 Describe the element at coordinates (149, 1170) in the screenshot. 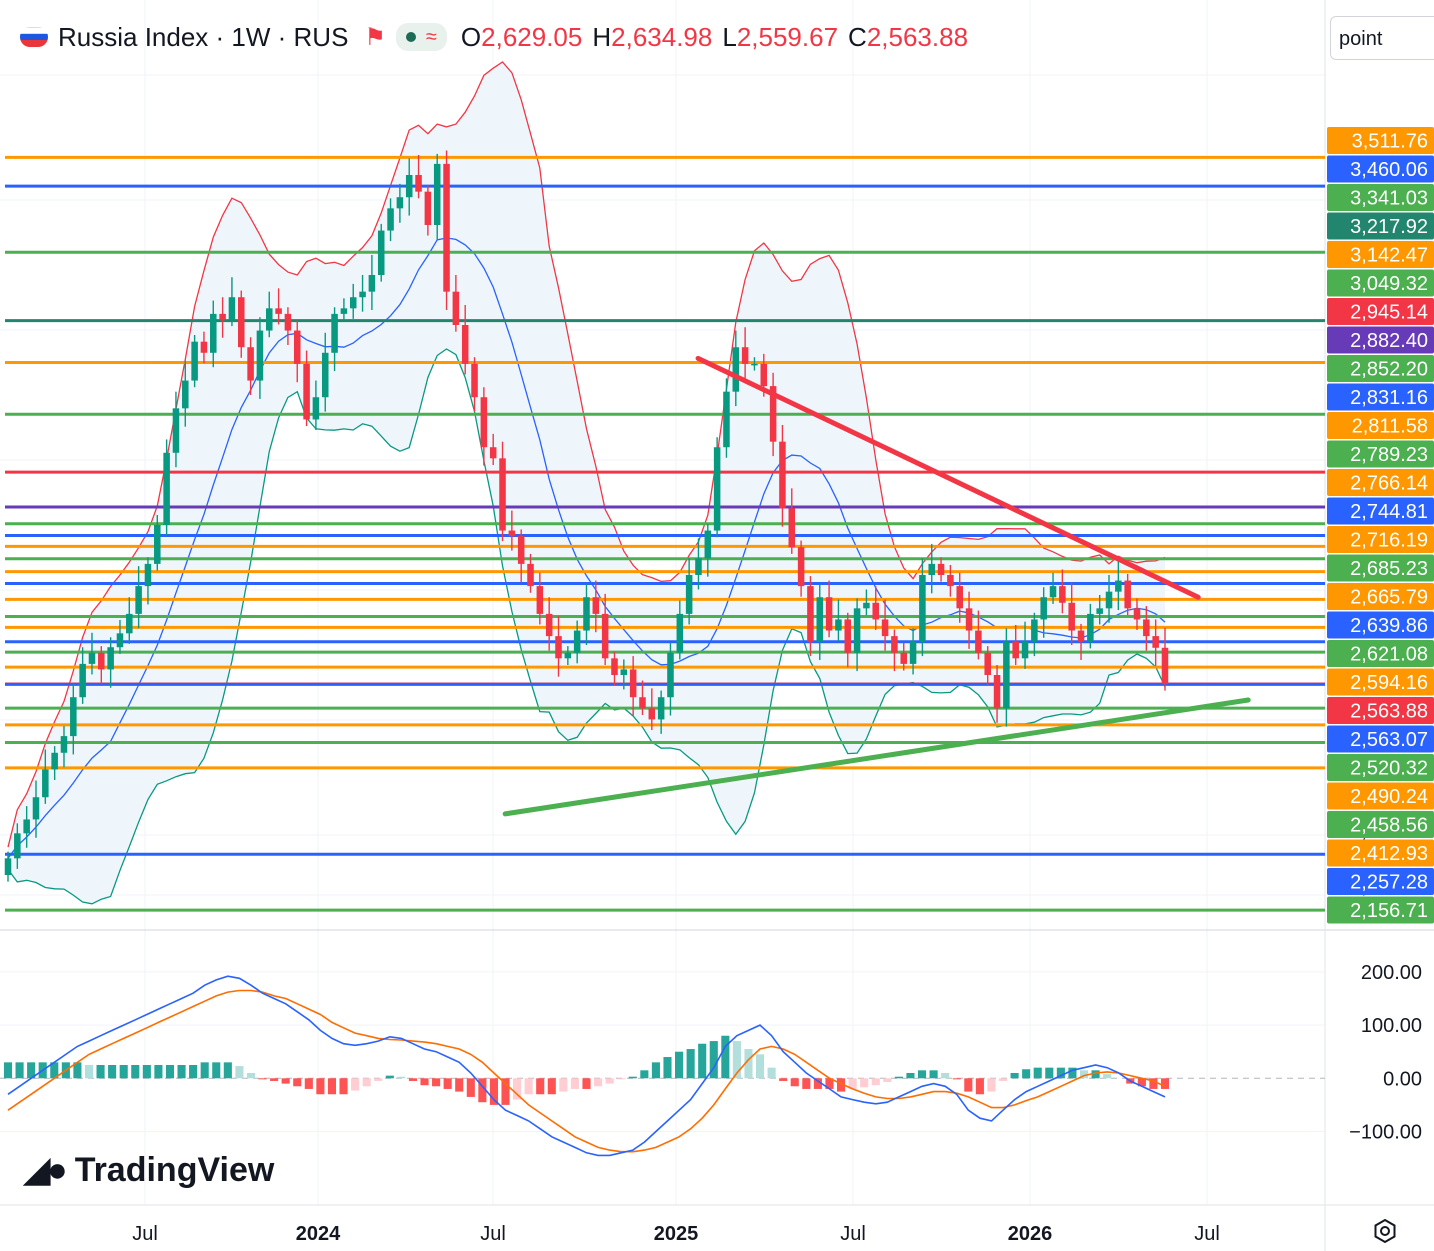

I see `tradingview-logo: ◢● TradingView` at that location.